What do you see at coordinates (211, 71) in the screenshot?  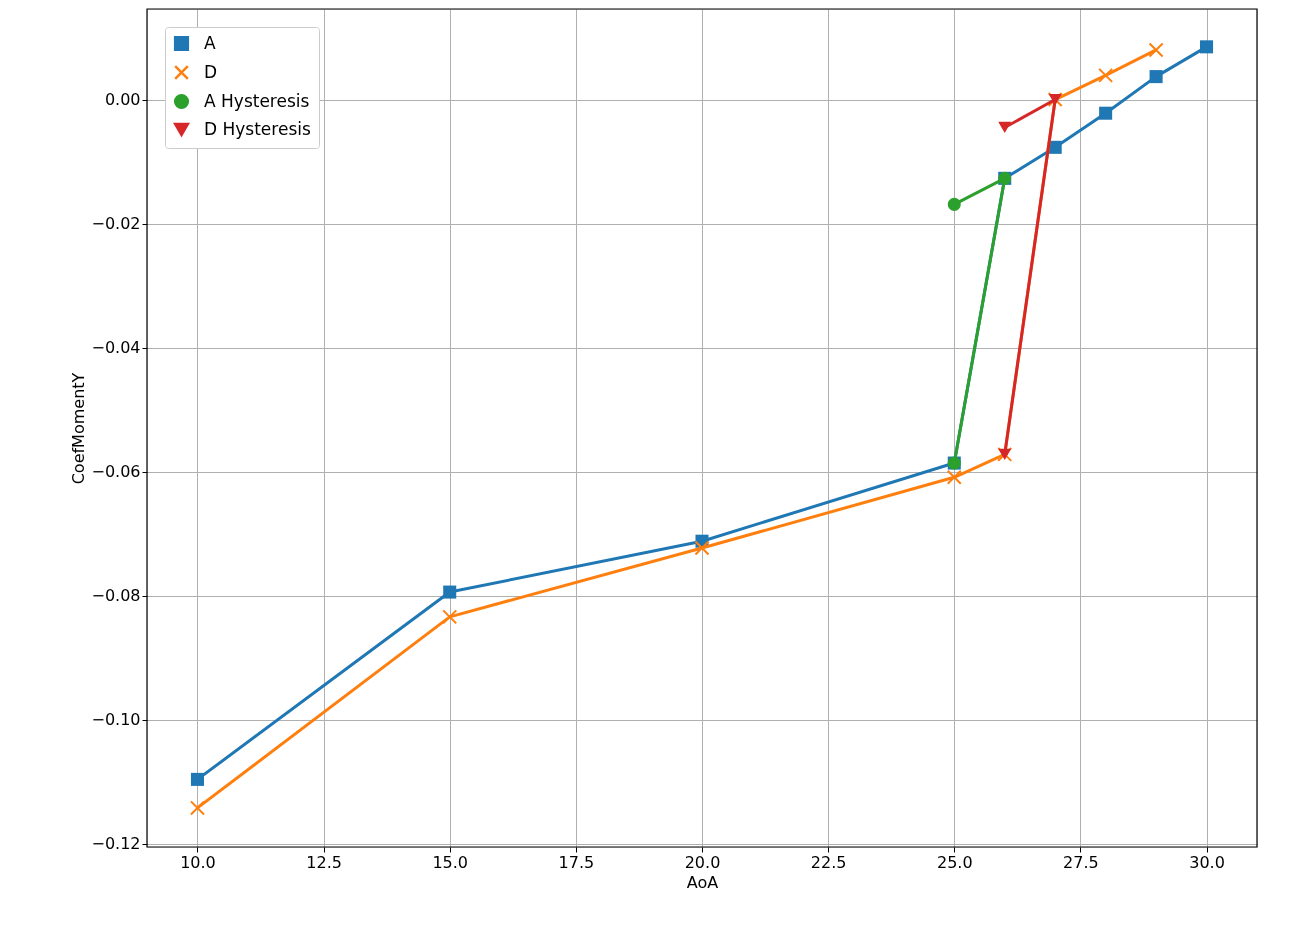 I see `legend-label: D` at bounding box center [211, 71].